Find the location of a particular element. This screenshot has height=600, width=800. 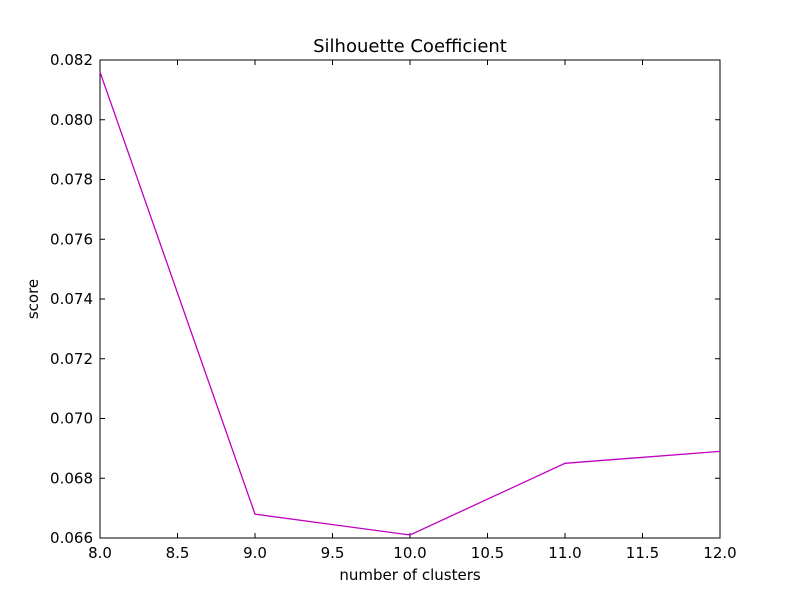

x-tick-label-5: 10.5 is located at coordinates (487, 553).